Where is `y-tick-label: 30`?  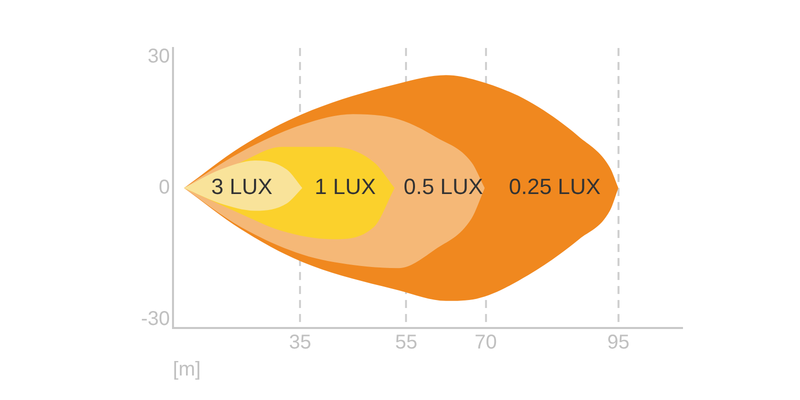 y-tick-label: 30 is located at coordinates (159, 56).